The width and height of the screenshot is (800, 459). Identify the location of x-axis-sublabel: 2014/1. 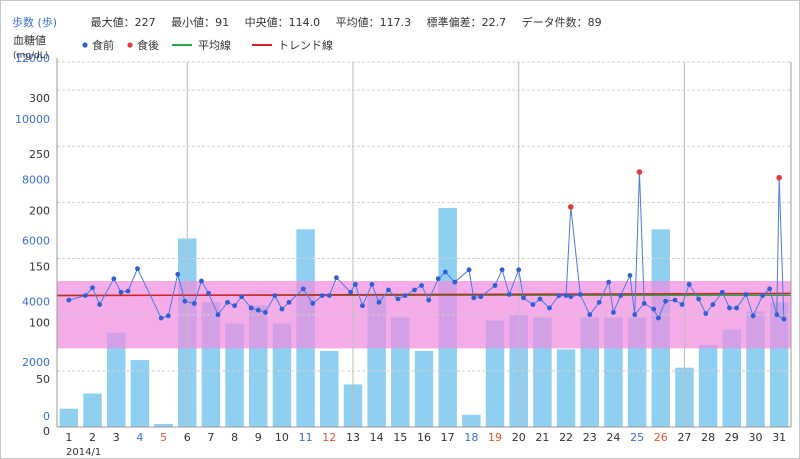
(83, 452).